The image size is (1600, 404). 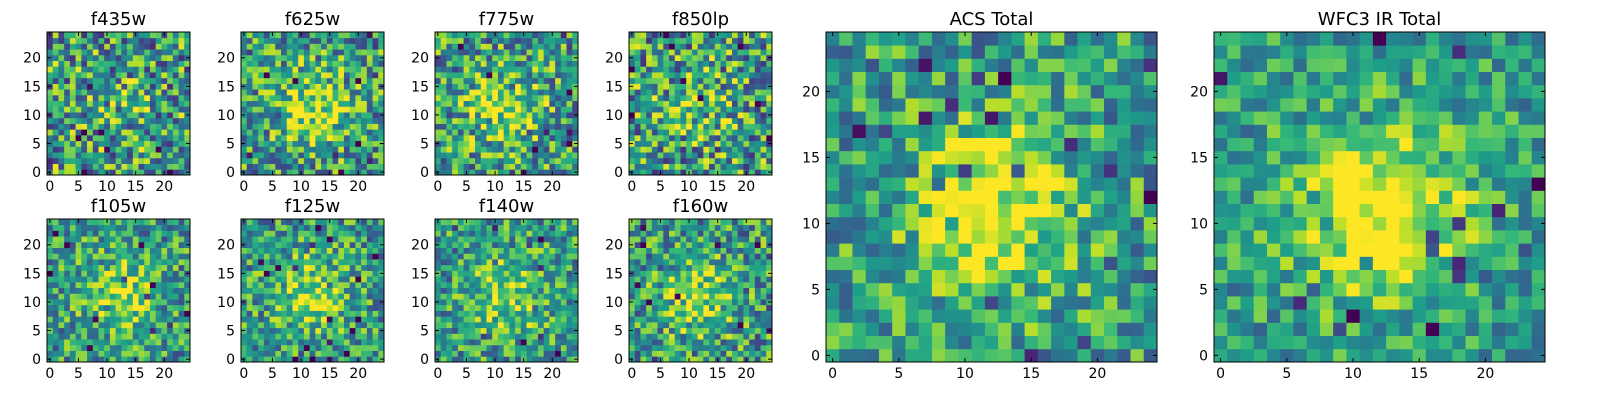 I want to click on y-tick-label: 5, so click(x=618, y=145).